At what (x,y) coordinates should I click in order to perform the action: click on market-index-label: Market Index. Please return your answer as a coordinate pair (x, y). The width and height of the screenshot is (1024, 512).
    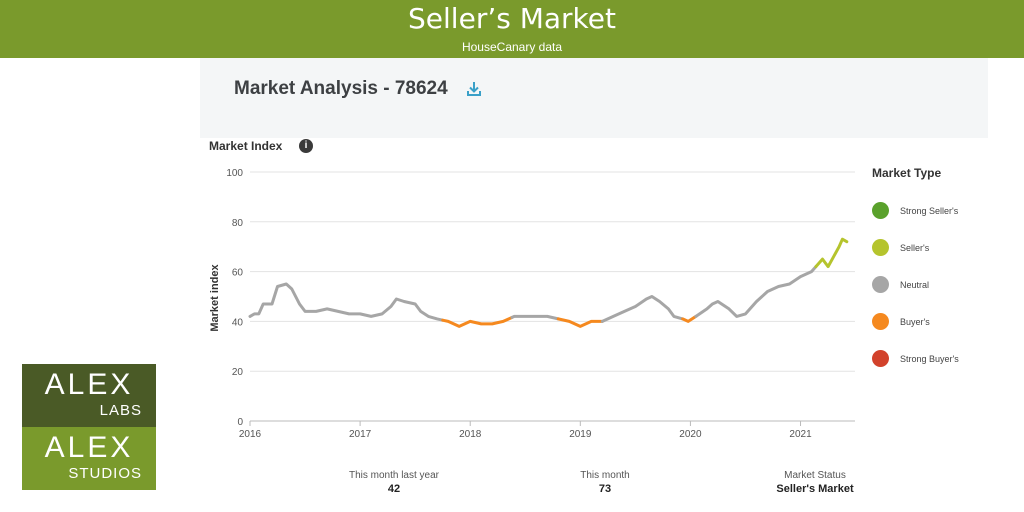
    Looking at the image, I should click on (246, 146).